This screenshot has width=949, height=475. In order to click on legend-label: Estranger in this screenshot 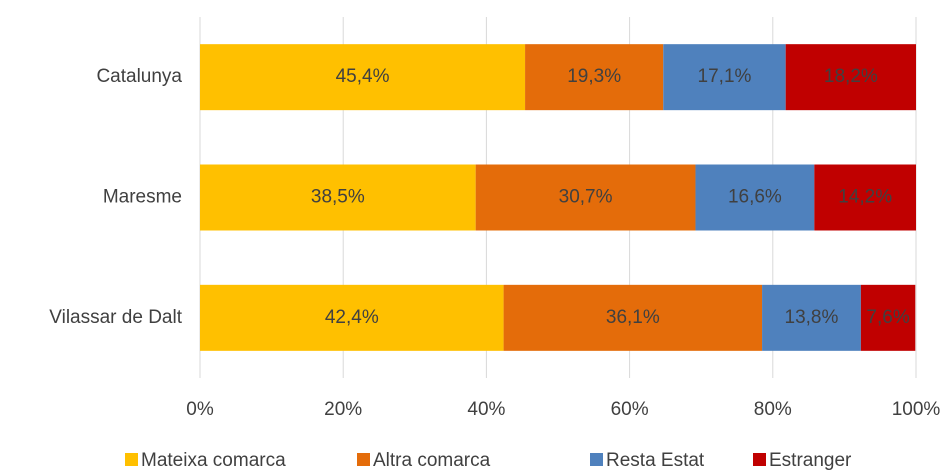, I will do `click(810, 460)`.